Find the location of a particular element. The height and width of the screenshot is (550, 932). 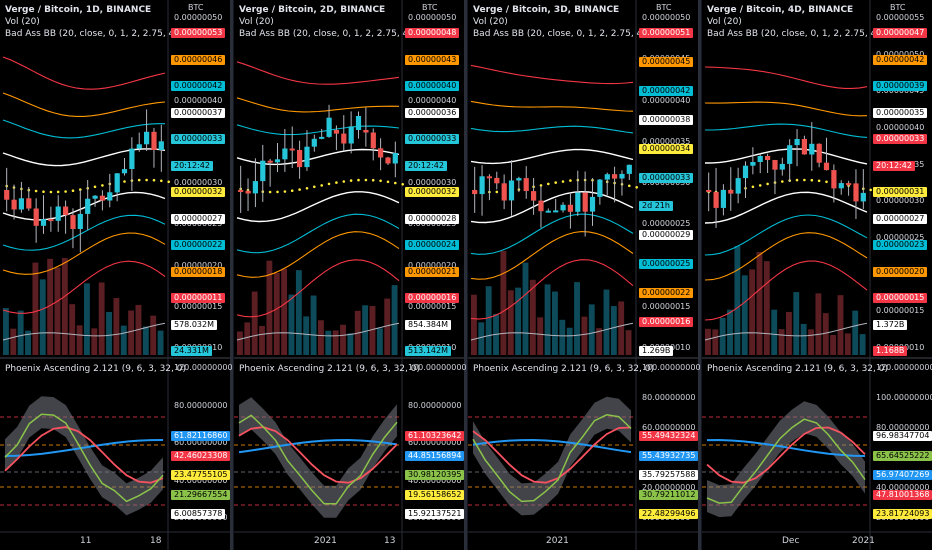

chart-title: Verge / Bitcoin, 4D, BINANCE is located at coordinates (780, 10).